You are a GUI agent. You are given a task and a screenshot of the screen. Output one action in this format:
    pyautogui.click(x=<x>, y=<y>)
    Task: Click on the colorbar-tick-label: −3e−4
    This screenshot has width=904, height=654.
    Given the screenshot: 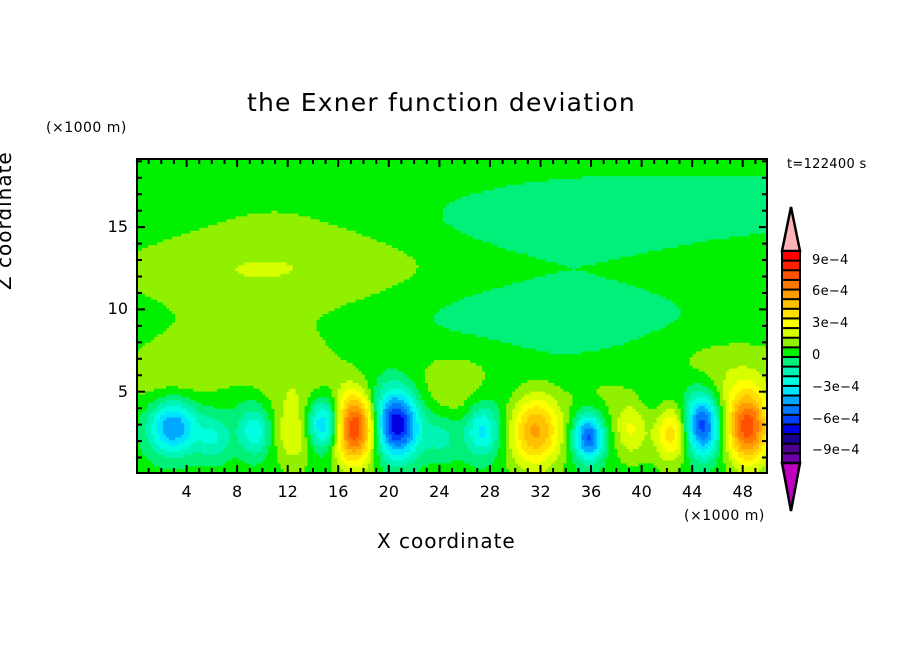 What is the action you would take?
    pyautogui.click(x=836, y=387)
    